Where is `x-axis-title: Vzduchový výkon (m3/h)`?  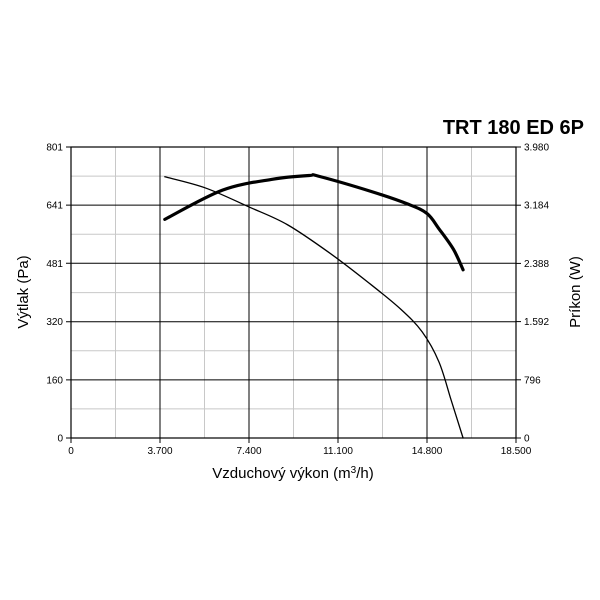
x-axis-title: Vzduchový výkon (m3/h) is located at coordinates (292, 474).